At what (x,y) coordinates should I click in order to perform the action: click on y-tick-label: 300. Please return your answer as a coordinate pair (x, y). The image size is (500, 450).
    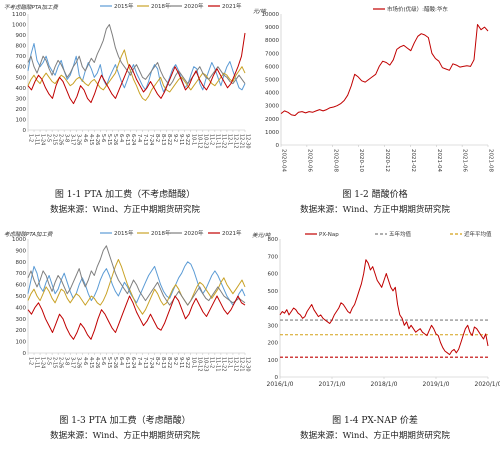
    Looking at the image, I should click on (21, 320).